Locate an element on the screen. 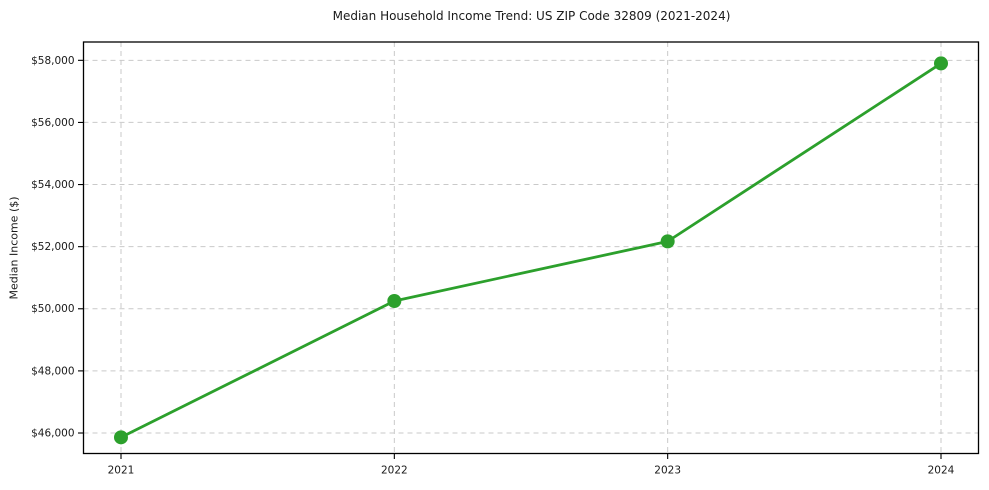 This screenshot has height=490, width=989. x-tick-label: 2021 is located at coordinates (121, 471).